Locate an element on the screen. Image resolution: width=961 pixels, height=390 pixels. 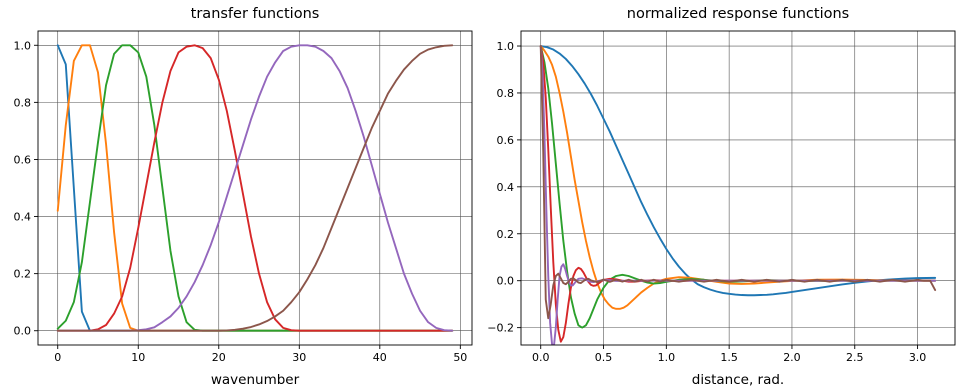
x-tick-label: 2.0 is located at coordinates (792, 357).